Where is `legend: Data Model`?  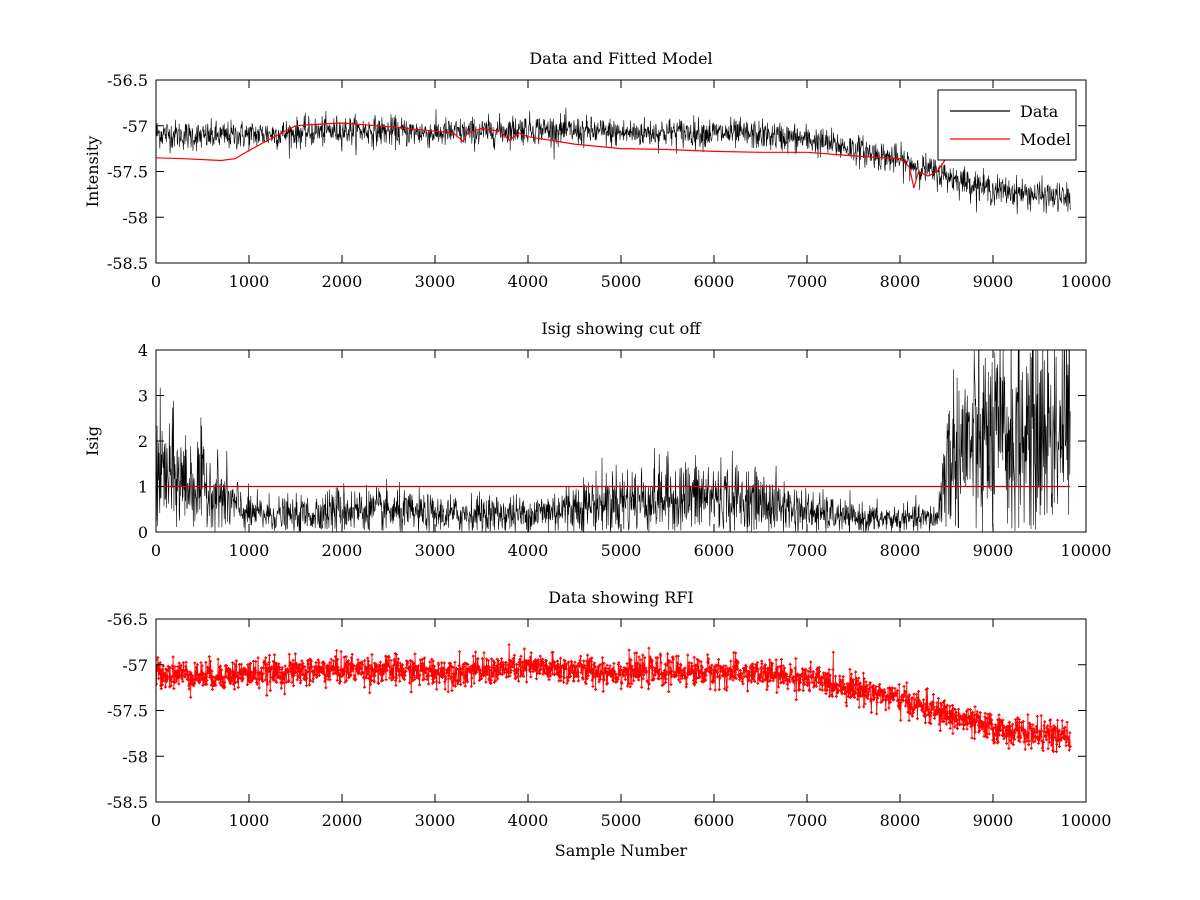
legend: Data Model is located at coordinates (1007, 125).